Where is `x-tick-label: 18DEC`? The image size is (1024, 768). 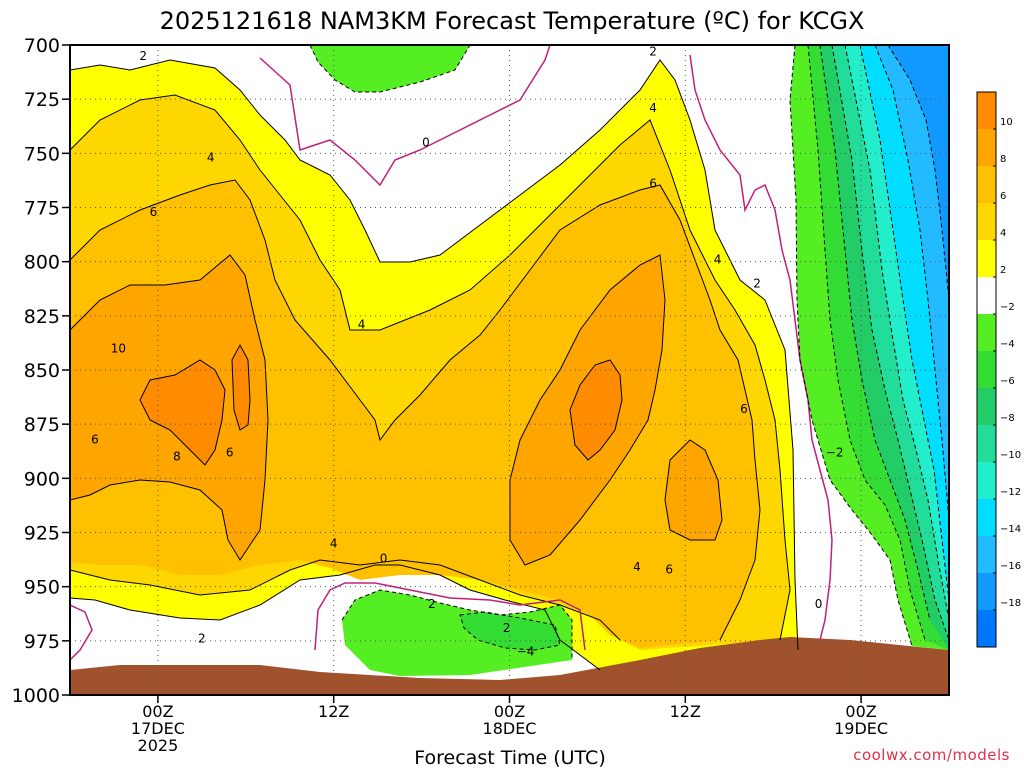 x-tick-label: 18DEC is located at coordinates (510, 728).